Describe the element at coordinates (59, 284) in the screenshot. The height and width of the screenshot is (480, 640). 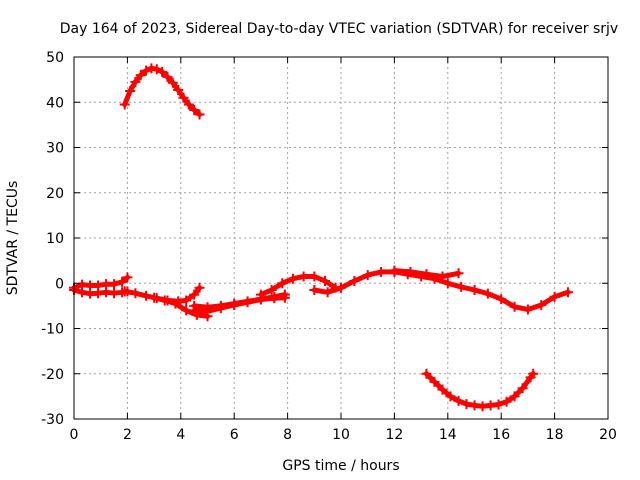
I see `y-tick-label: 0` at that location.